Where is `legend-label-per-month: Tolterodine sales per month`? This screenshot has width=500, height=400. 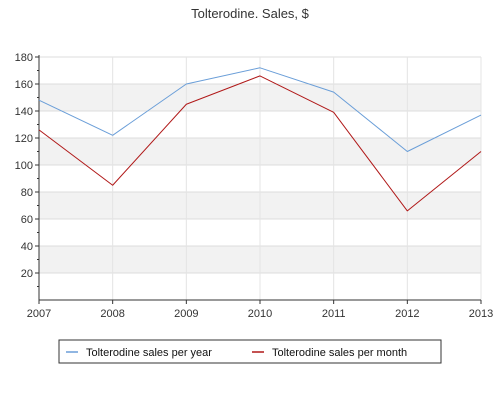 legend-label-per-month: Tolterodine sales per month is located at coordinates (339, 353).